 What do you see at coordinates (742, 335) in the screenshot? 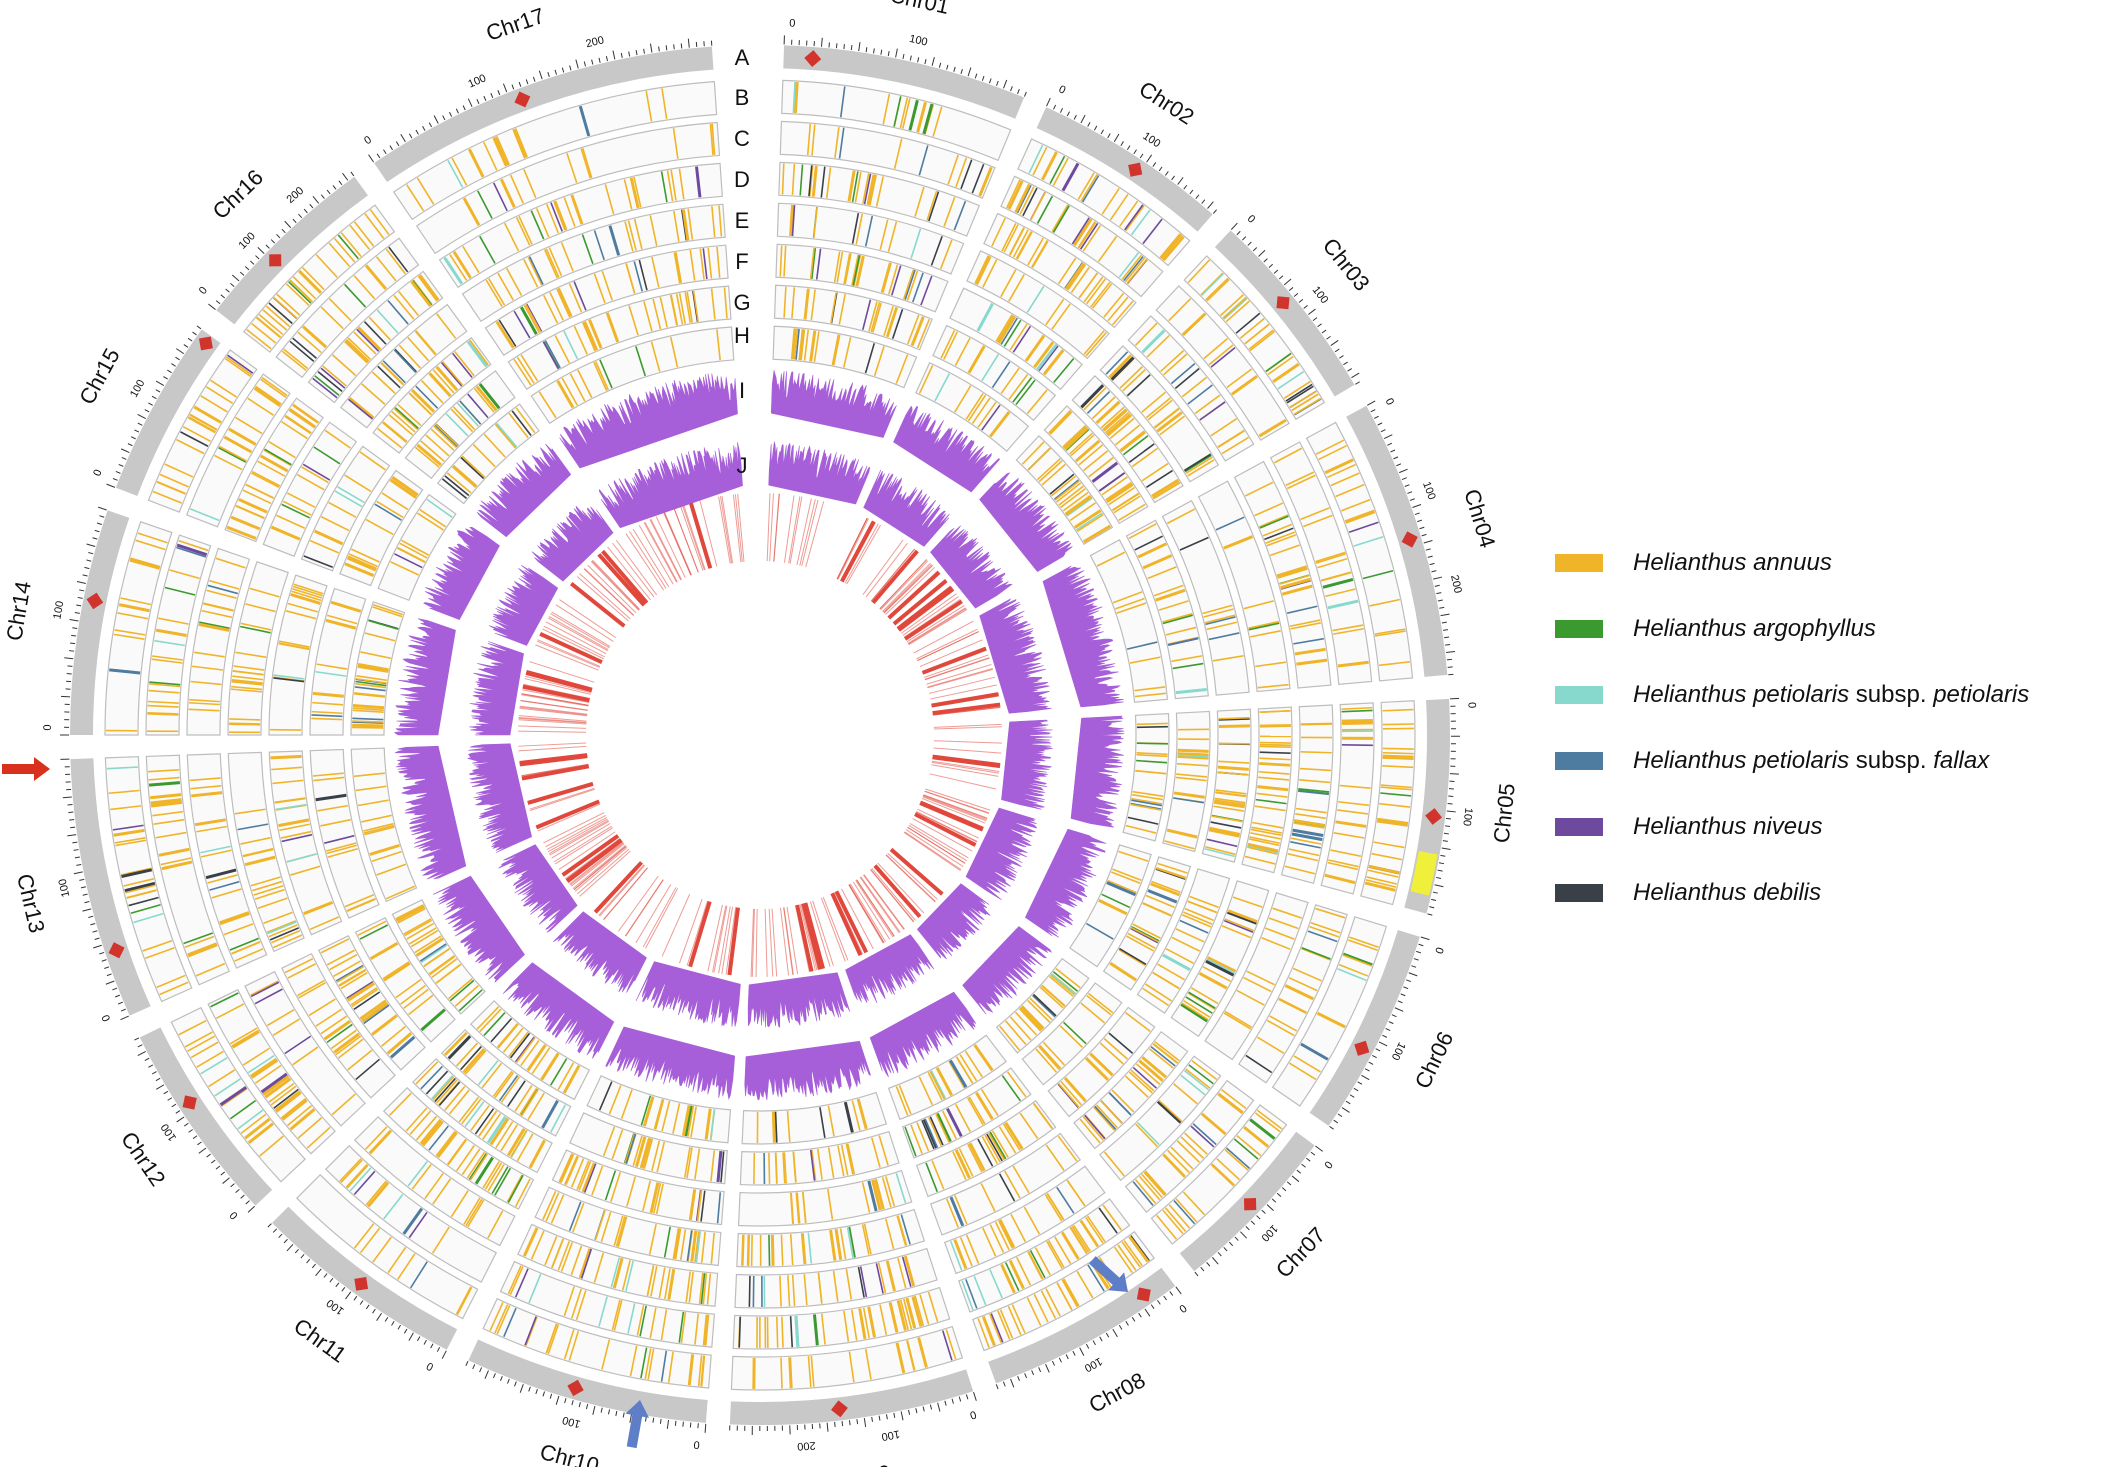
I see `ring-letter-h: H` at bounding box center [742, 335].